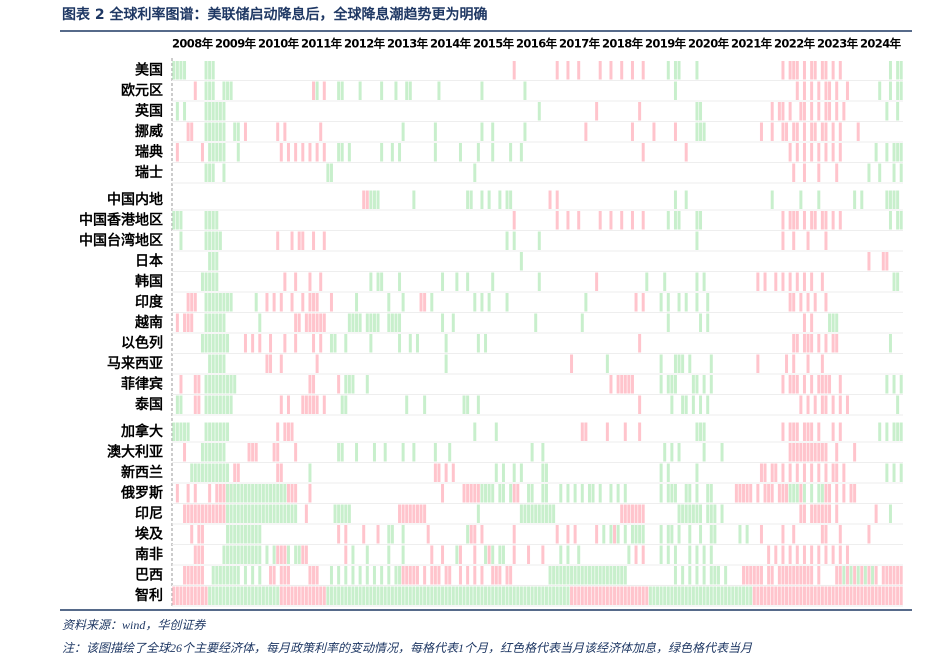 The height and width of the screenshot is (658, 938). I want to click on row-label: 马来西亚, so click(135, 364).